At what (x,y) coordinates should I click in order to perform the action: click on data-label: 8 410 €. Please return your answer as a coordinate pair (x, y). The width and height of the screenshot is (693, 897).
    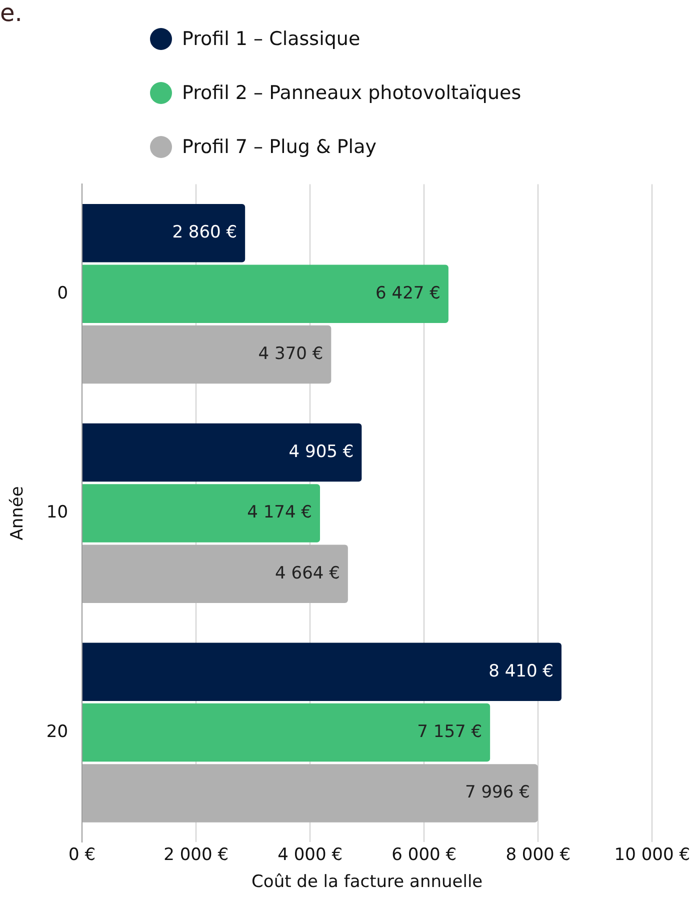
    Looking at the image, I should click on (521, 671).